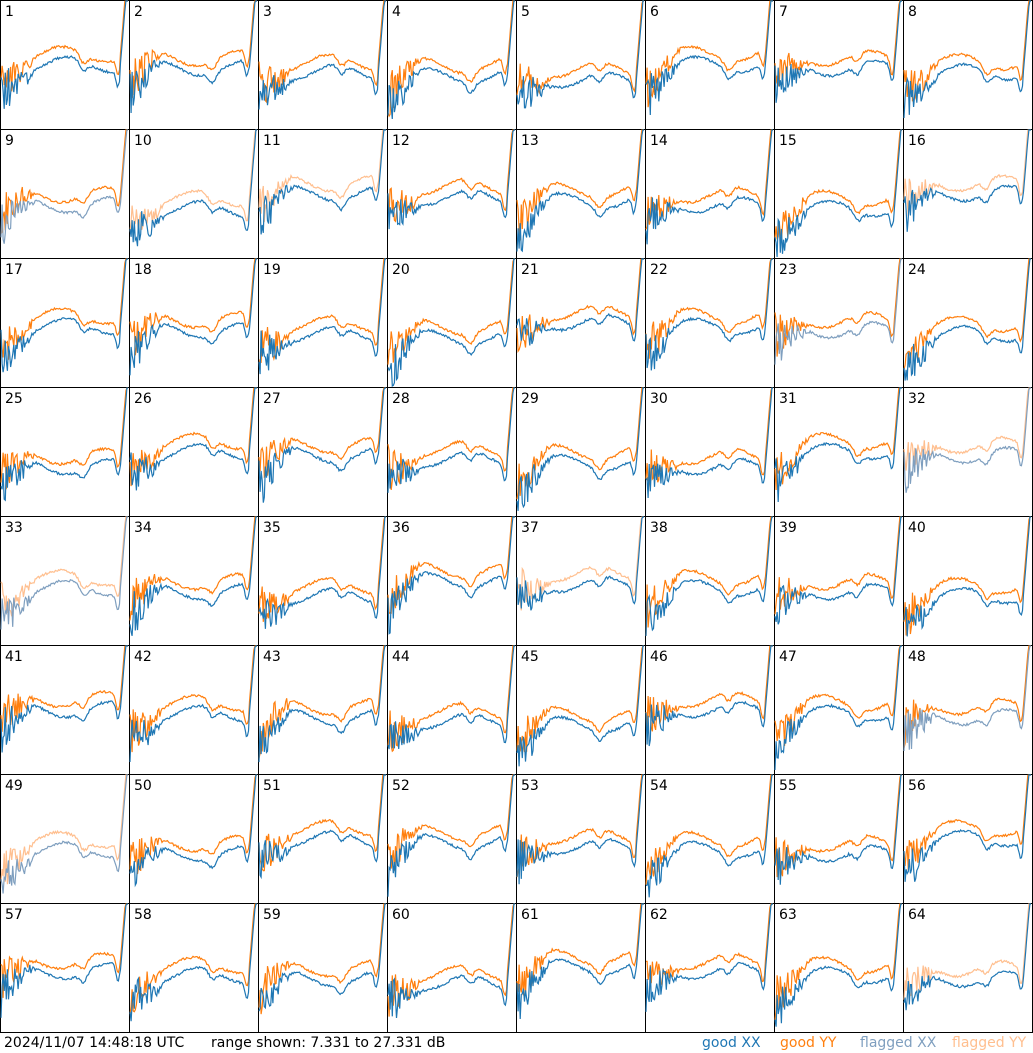  I want to click on panel-63: 63, so click(839, 968).